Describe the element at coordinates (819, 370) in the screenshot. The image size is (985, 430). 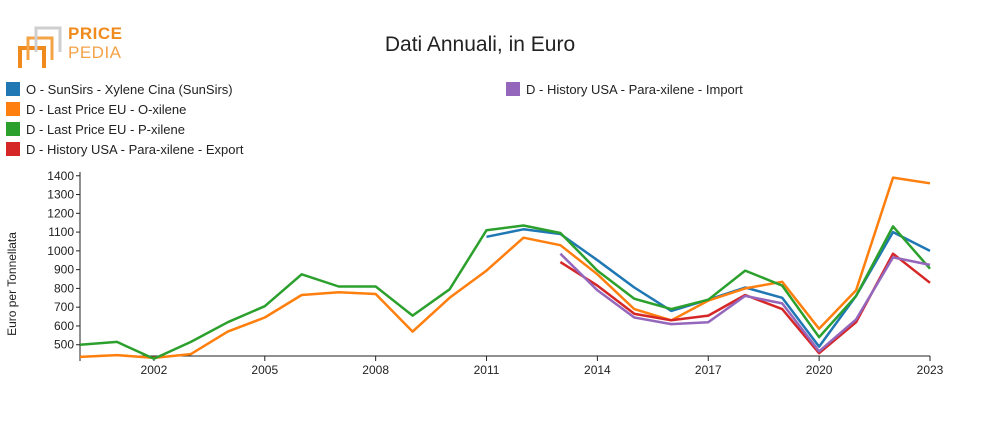
I see `x-tick-label: 2020` at that location.